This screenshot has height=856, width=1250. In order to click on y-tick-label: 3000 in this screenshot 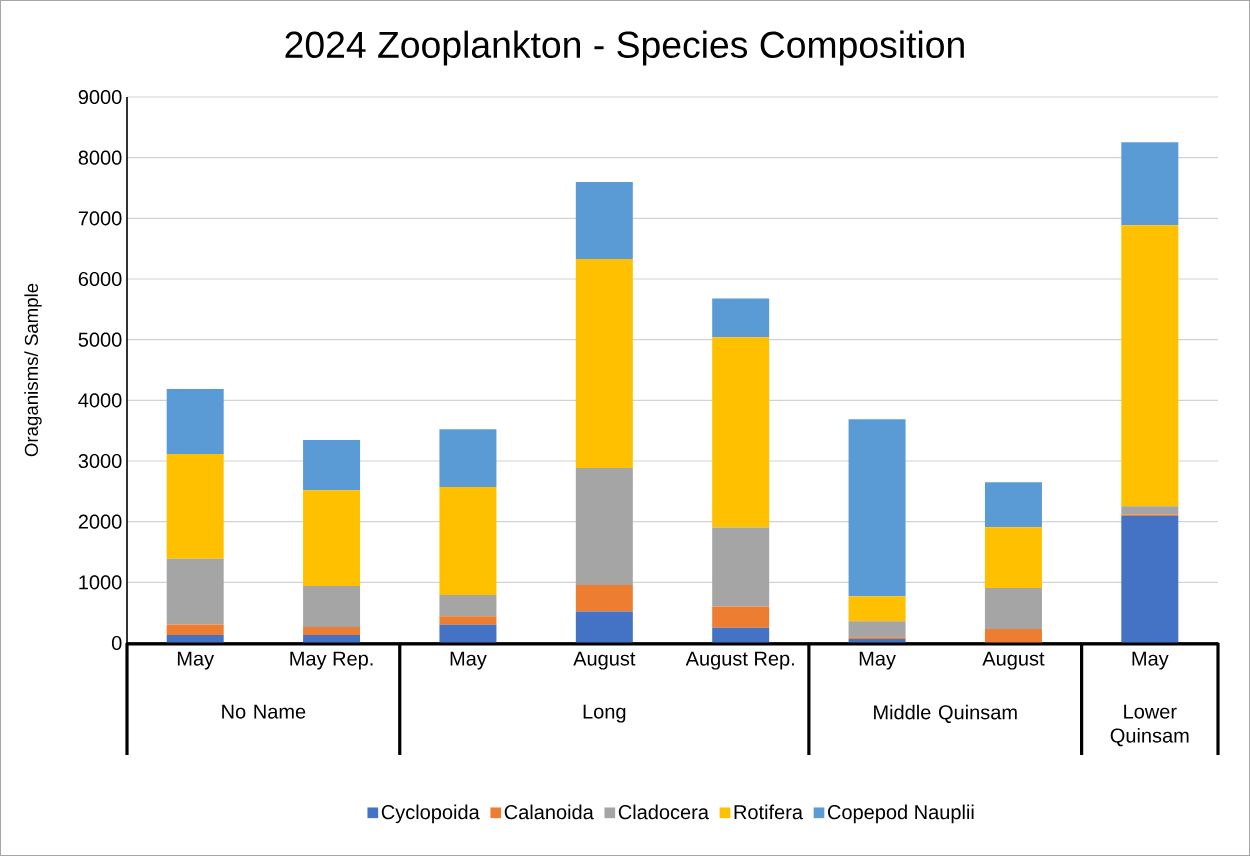, I will do `click(100, 461)`.